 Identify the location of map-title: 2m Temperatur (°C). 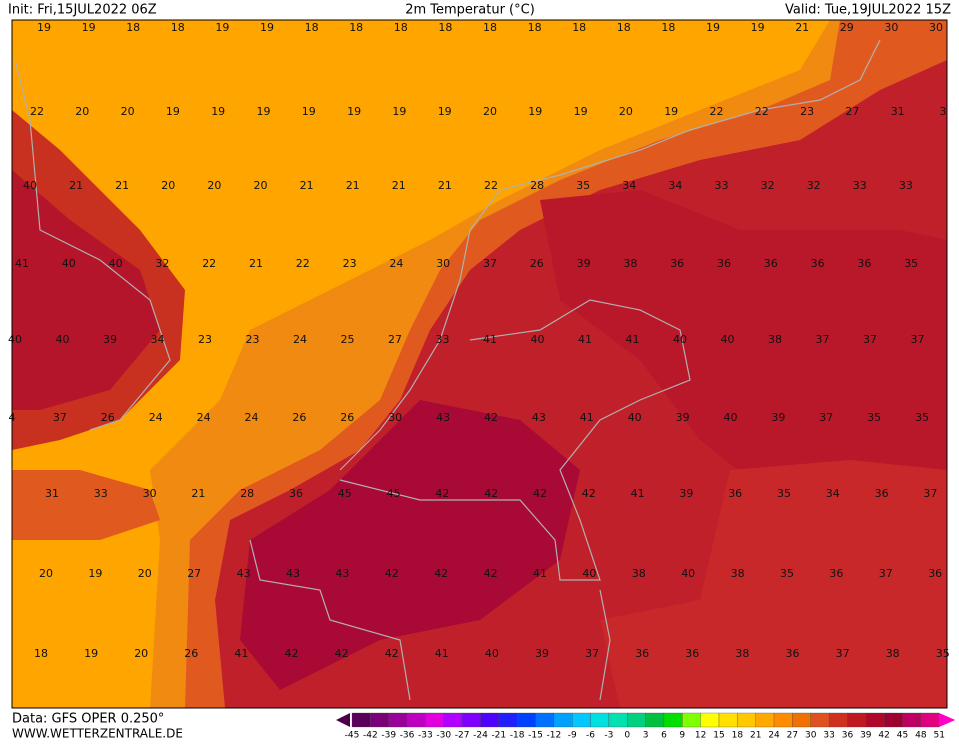
(470, 10).